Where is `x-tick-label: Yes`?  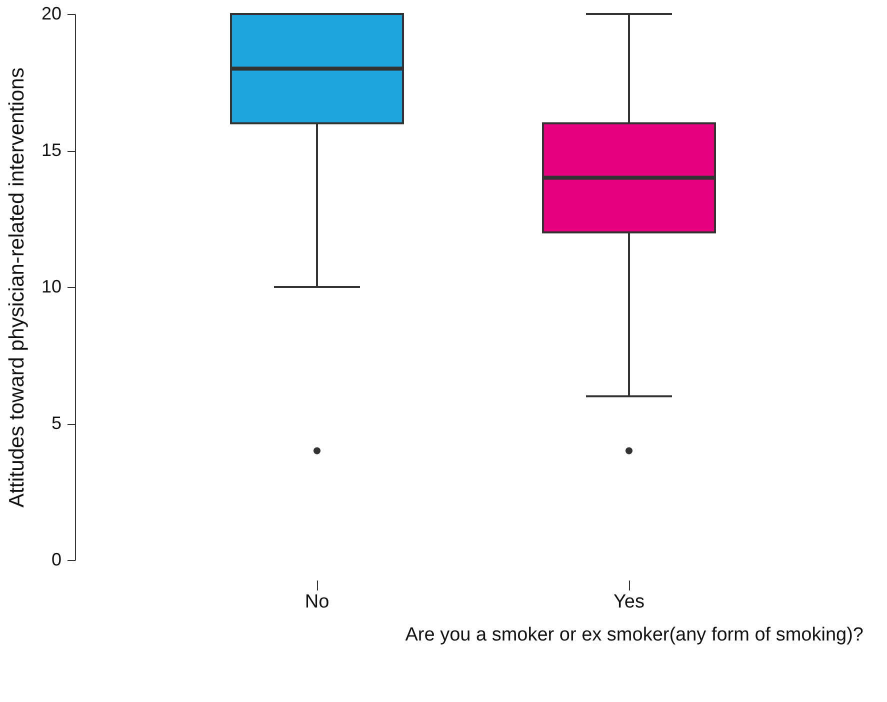 x-tick-label: Yes is located at coordinates (629, 602).